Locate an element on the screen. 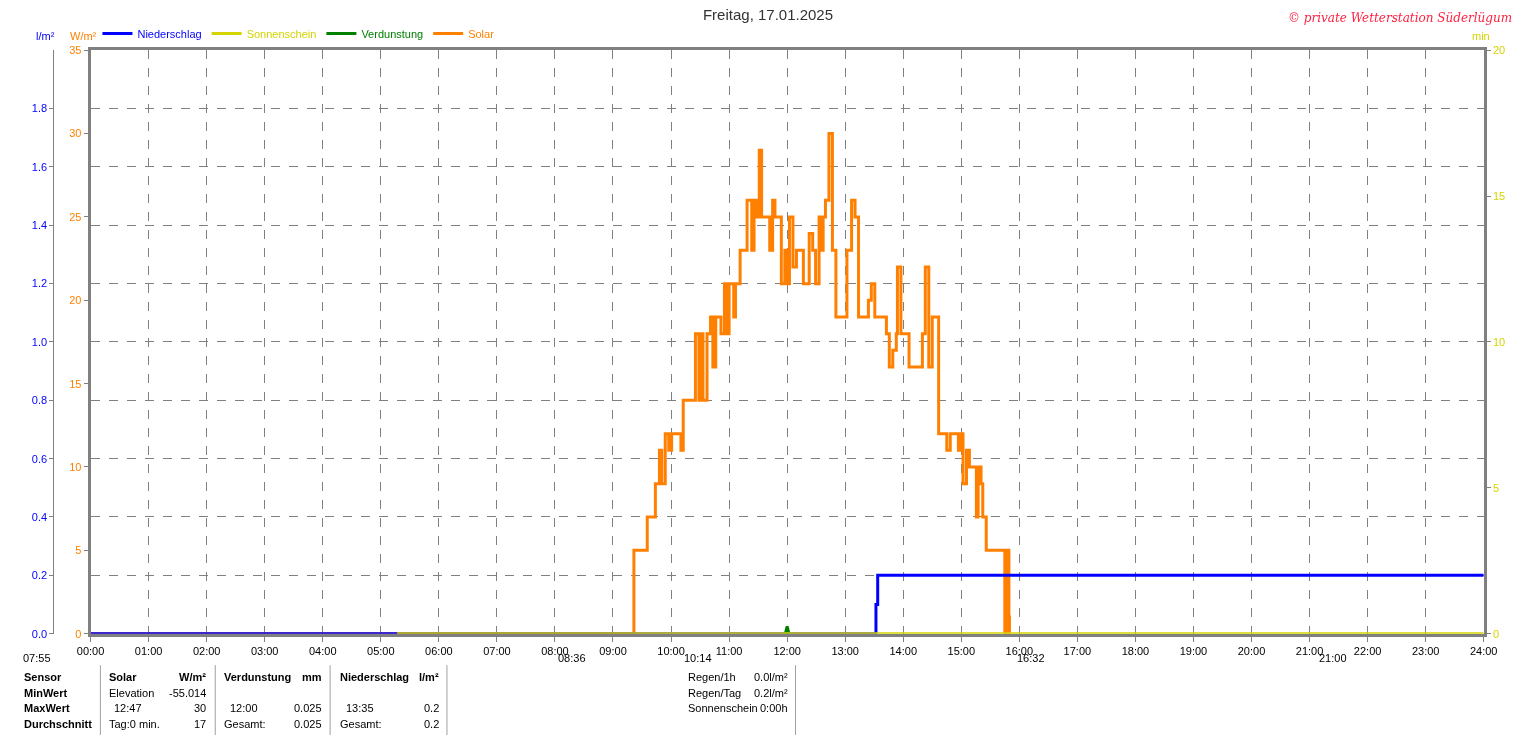 The width and height of the screenshot is (1536, 741). y2-tick-label: 1.0 is located at coordinates (39, 341).